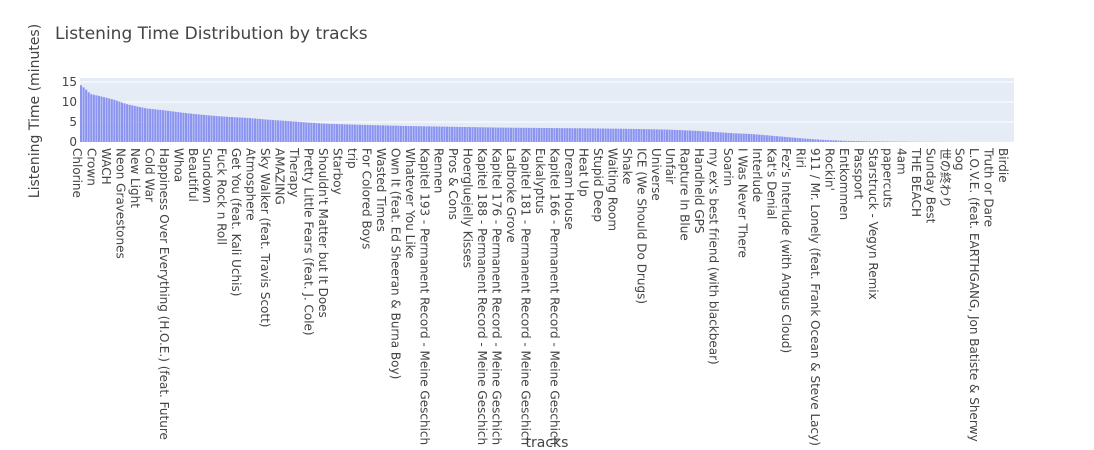 This screenshot has height=450, width=1094. I want to click on x-tick-label: Rennen, so click(439, 170).